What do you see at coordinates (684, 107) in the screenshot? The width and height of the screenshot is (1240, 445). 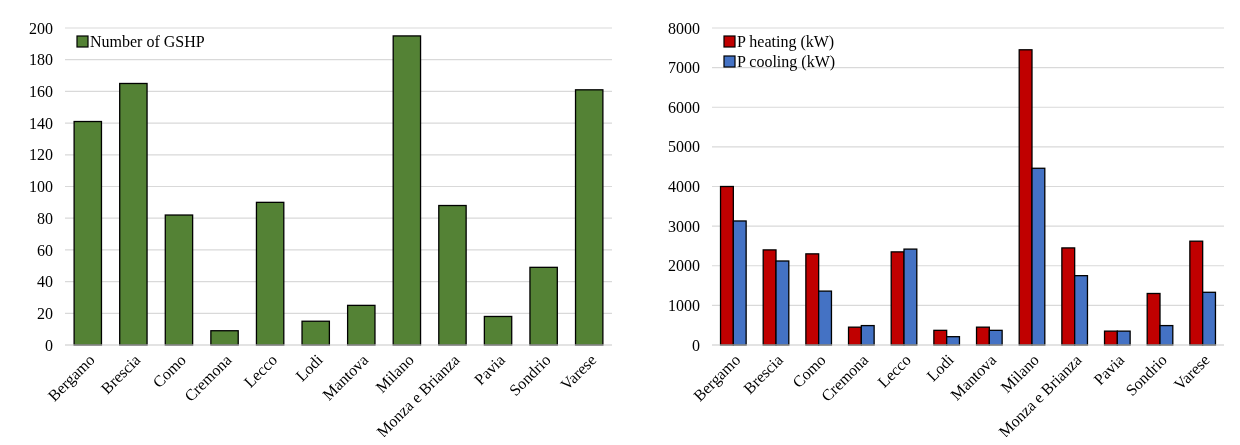 I see `y-tick-label: 6000` at bounding box center [684, 107].